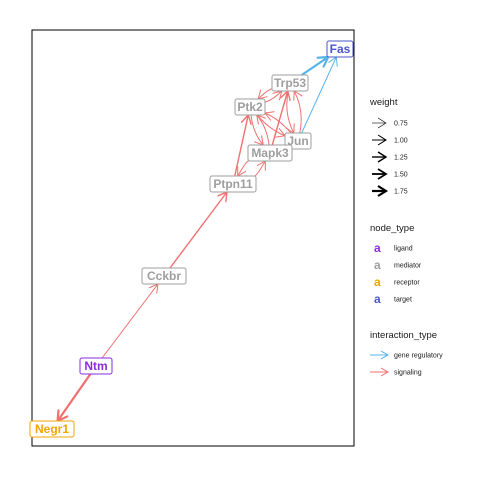 This screenshot has width=480, height=480. I want to click on legend-node-type-label: receptor, so click(407, 283).